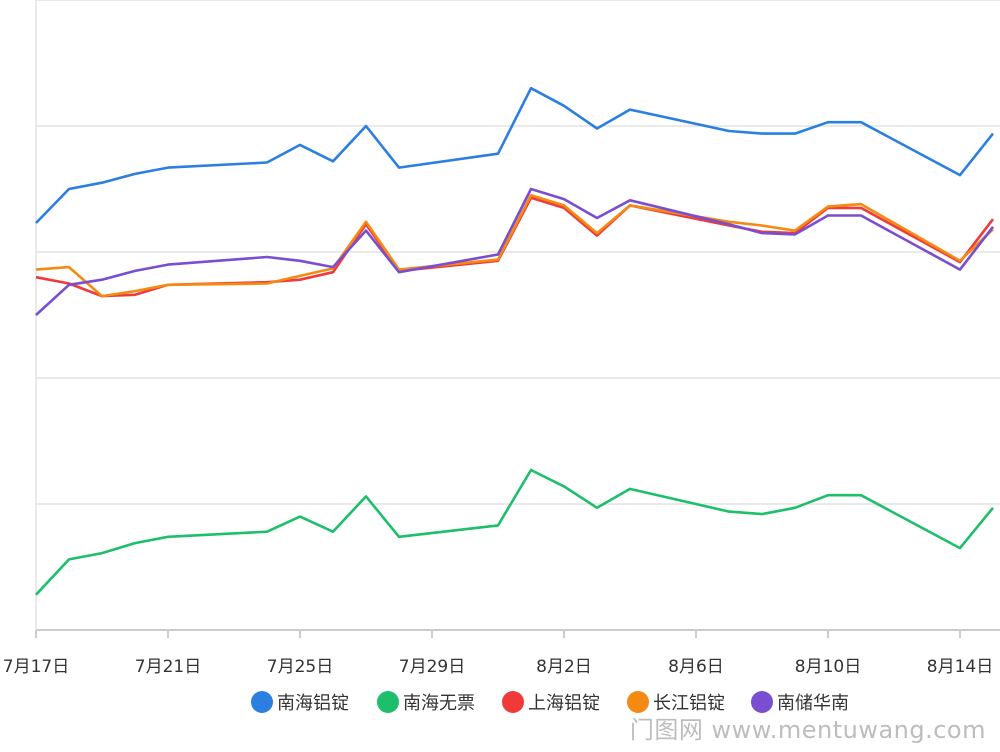  What do you see at coordinates (689, 703) in the screenshot?
I see `legend-label: 长江铝锭` at bounding box center [689, 703].